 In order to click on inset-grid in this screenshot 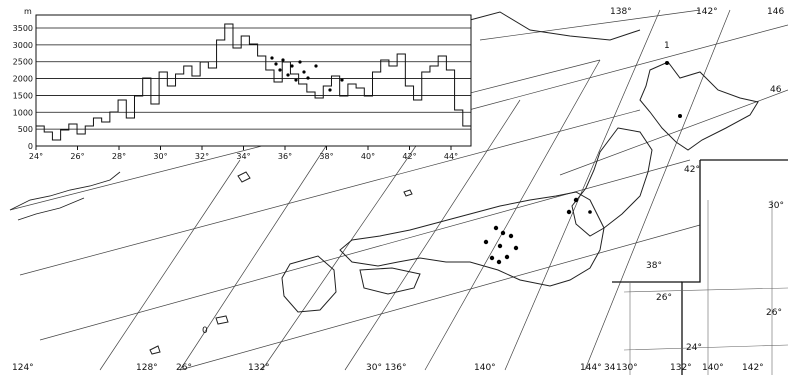, I will do `click(705, 287)`.